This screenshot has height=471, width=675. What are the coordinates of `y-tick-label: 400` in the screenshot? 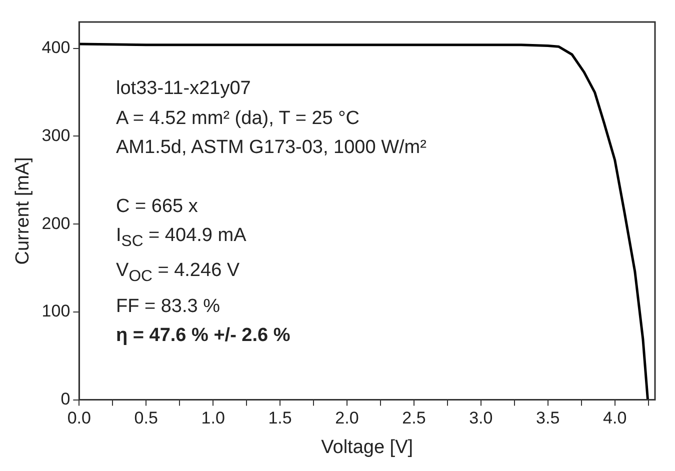 It's located at (56, 48).